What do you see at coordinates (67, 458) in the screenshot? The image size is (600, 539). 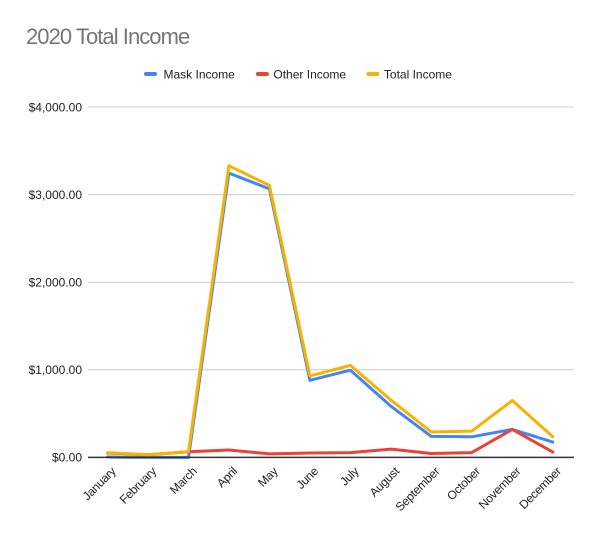 I see `svg-text: $0.00` at bounding box center [67, 458].